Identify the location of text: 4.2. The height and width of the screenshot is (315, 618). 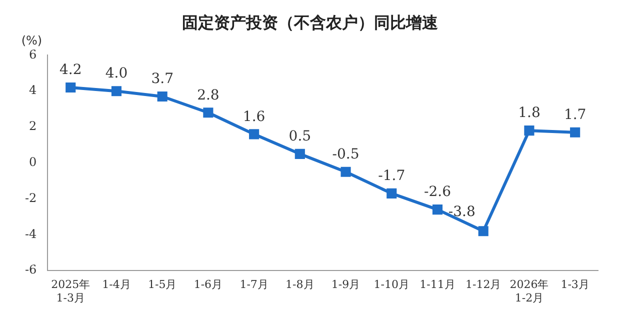
(70, 70).